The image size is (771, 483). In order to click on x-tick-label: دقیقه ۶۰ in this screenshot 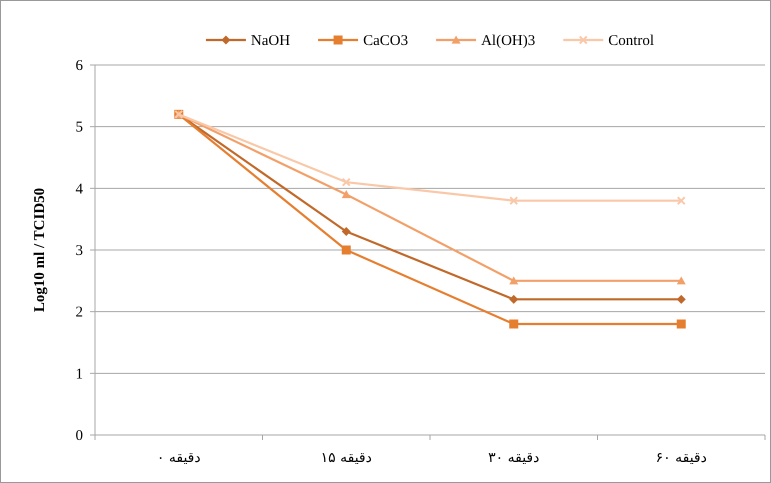, I will do `click(681, 458)`.